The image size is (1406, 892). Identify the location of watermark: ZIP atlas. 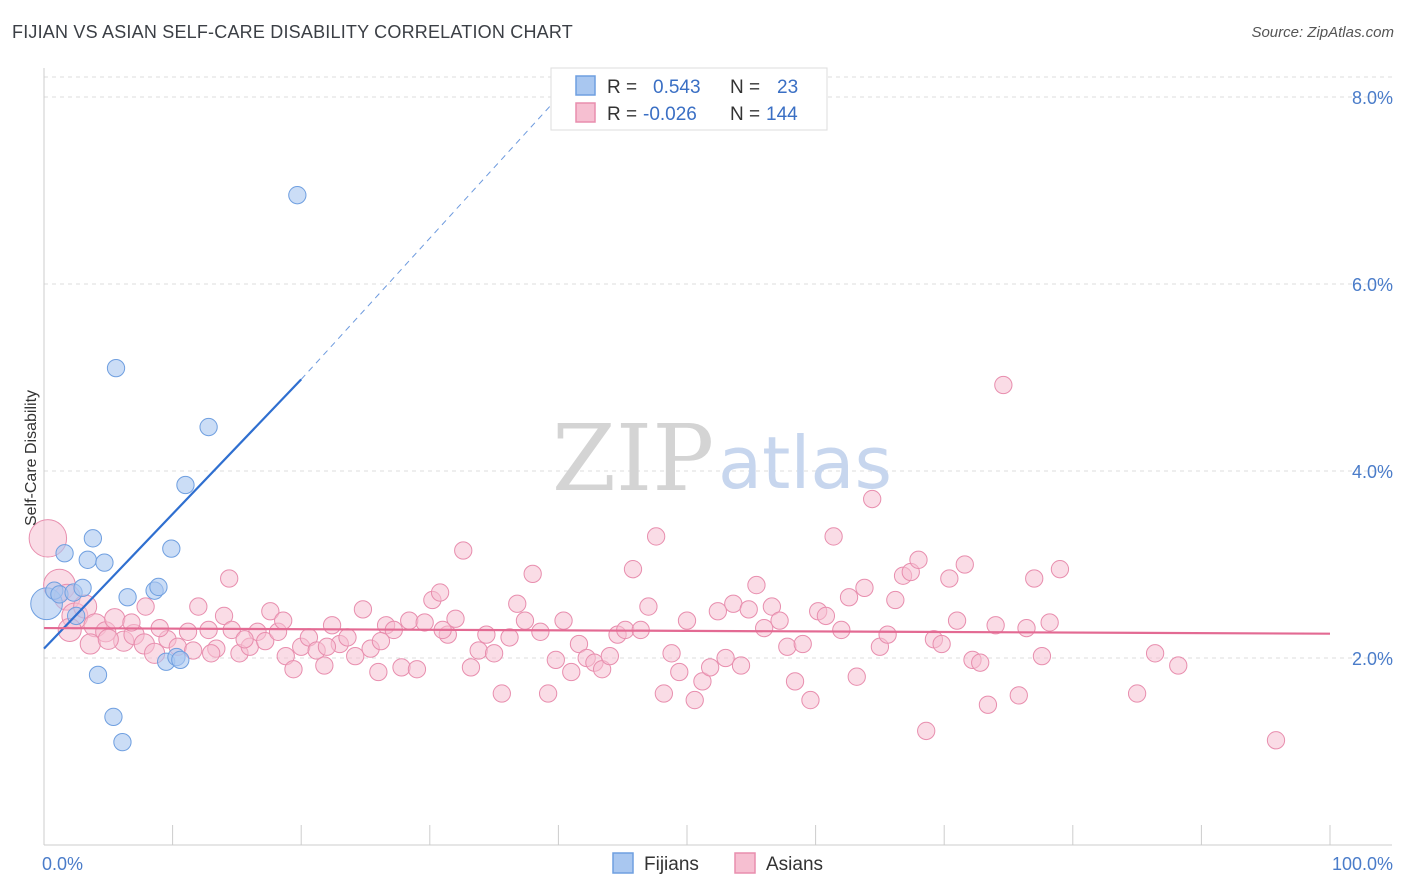
(722, 458).